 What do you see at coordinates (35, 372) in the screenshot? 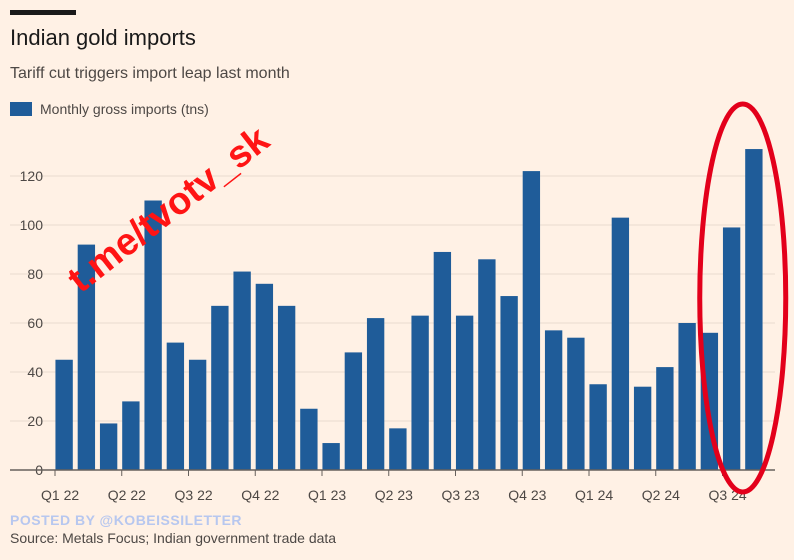
I see `y-tick-label: 40` at bounding box center [35, 372].